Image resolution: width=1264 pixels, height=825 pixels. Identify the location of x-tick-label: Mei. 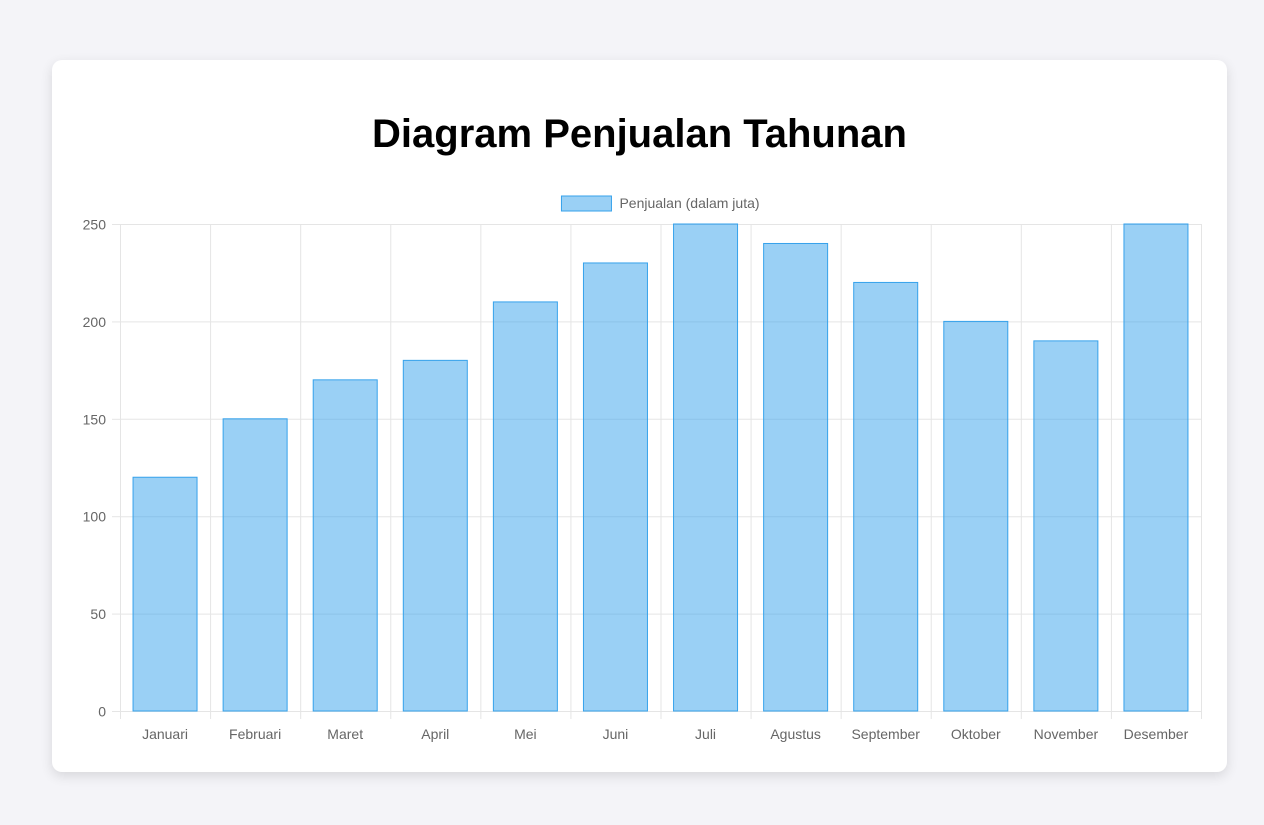
(525, 734).